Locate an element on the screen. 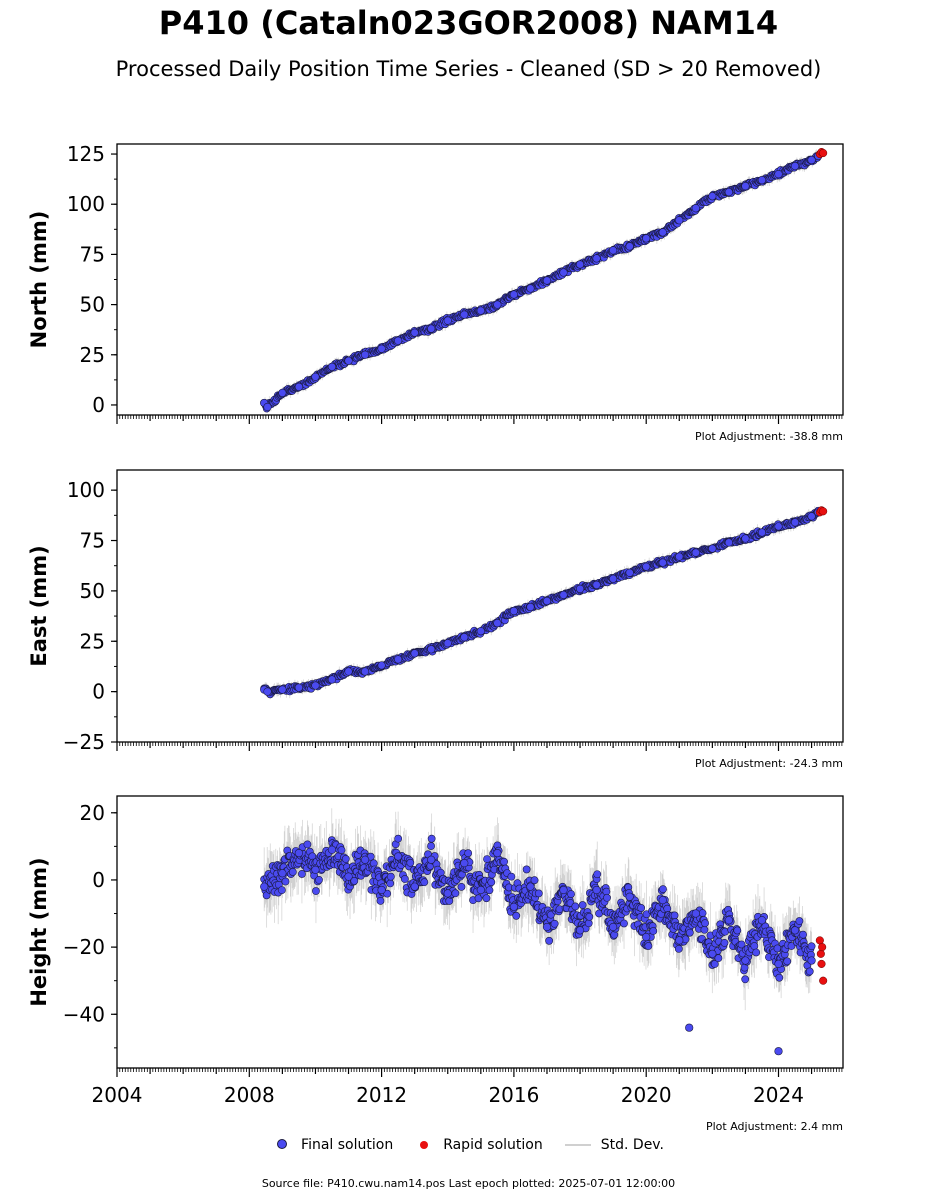  x-tick-label: 2024 is located at coordinates (778, 1095).